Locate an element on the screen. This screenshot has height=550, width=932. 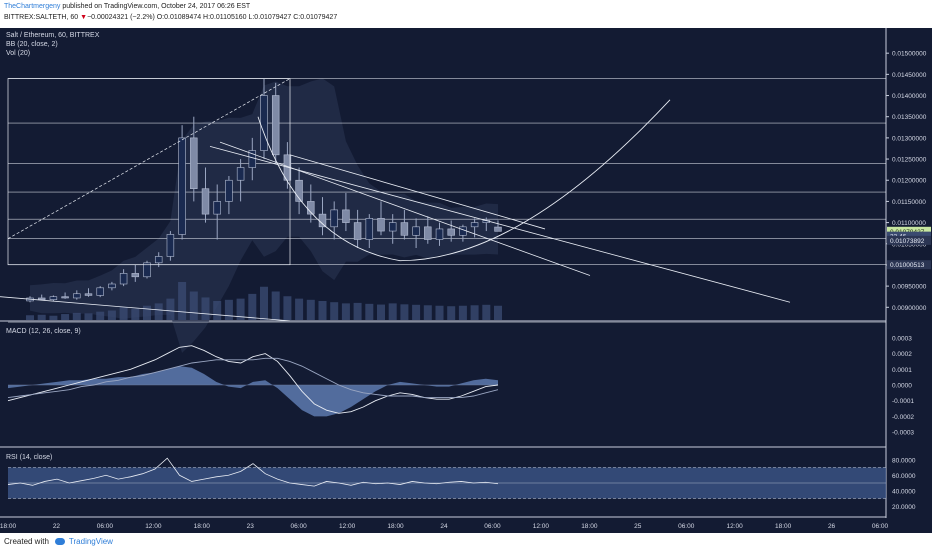
time-tick-label: 26 is located at coordinates (832, 526).